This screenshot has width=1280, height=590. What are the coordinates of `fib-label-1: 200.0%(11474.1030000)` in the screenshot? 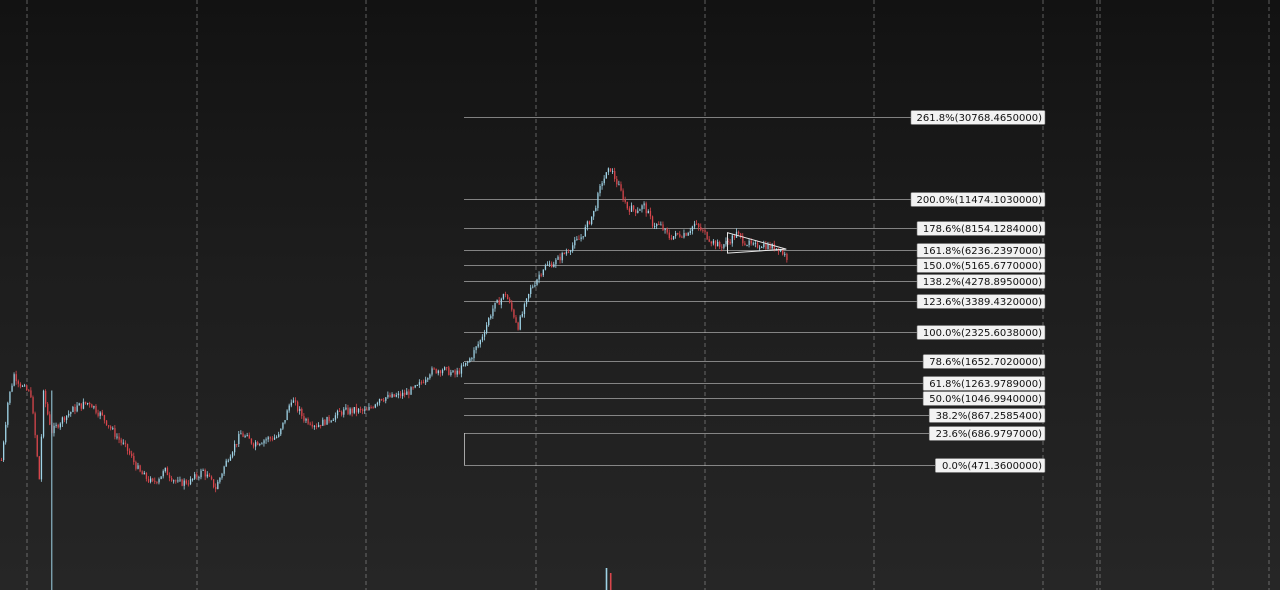 It's located at (978, 199).